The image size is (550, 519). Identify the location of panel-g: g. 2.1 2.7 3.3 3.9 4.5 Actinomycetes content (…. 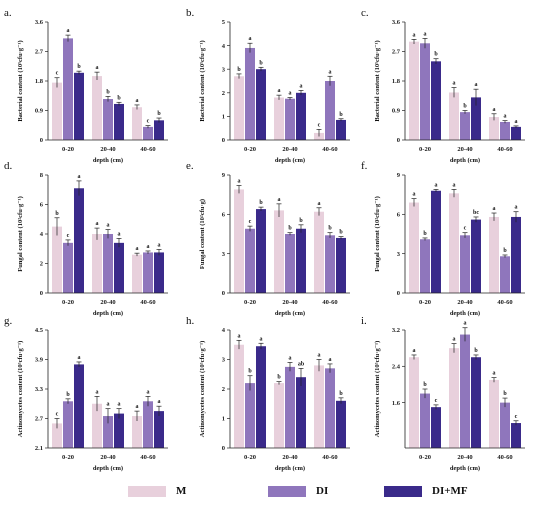
(86, 393).